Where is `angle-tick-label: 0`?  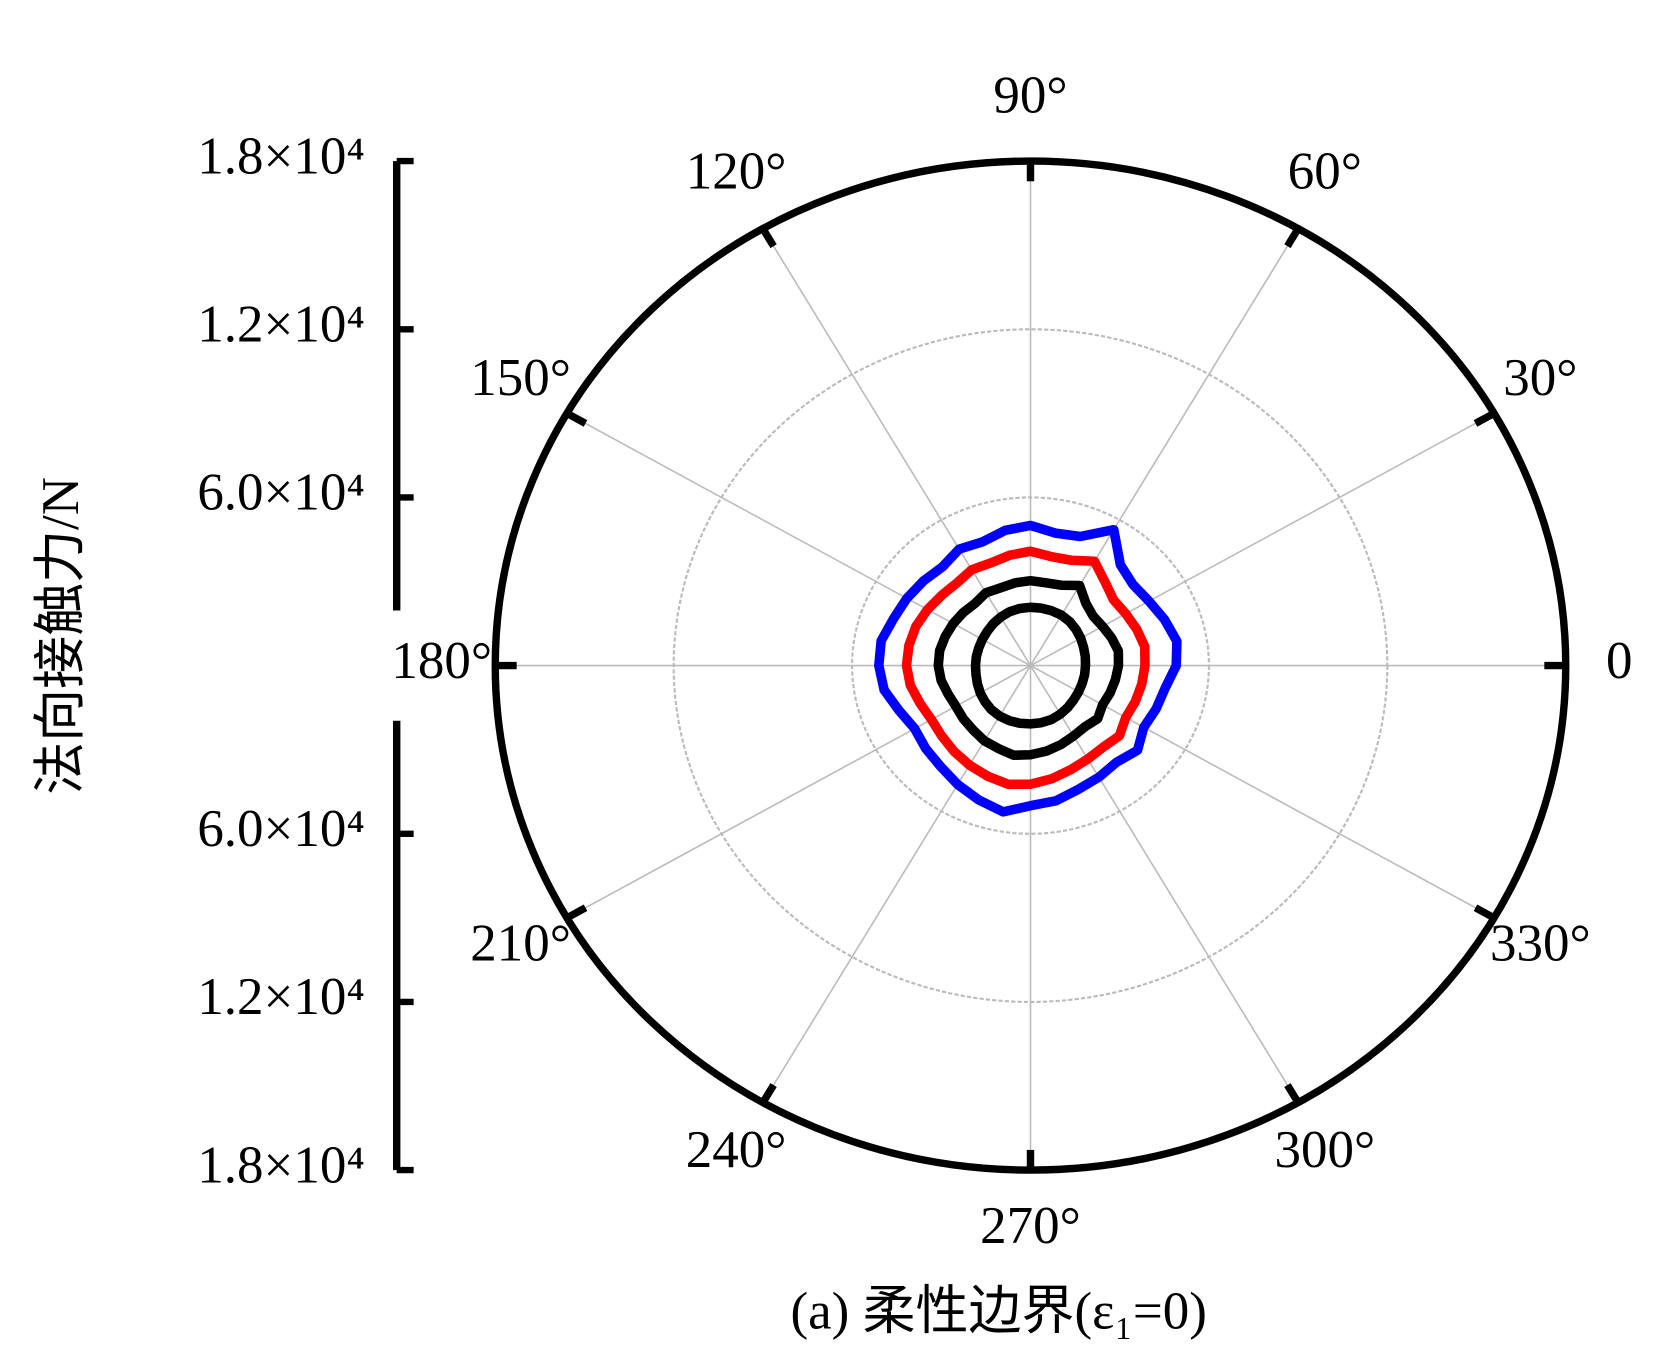 angle-tick-label: 0 is located at coordinates (1619, 661).